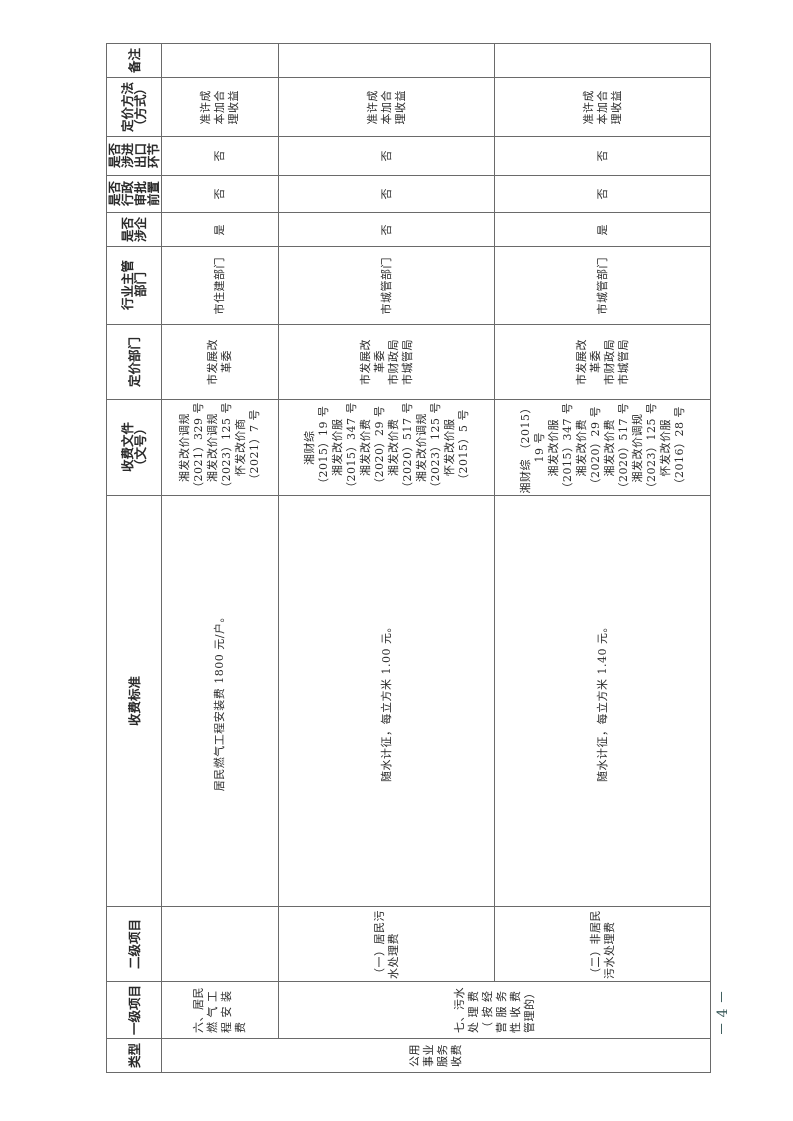 The height and width of the screenshot is (1121, 793). I want to click on row1-level1: 六、居民 燃 气 工 程 安 装 费, so click(220, 1010).